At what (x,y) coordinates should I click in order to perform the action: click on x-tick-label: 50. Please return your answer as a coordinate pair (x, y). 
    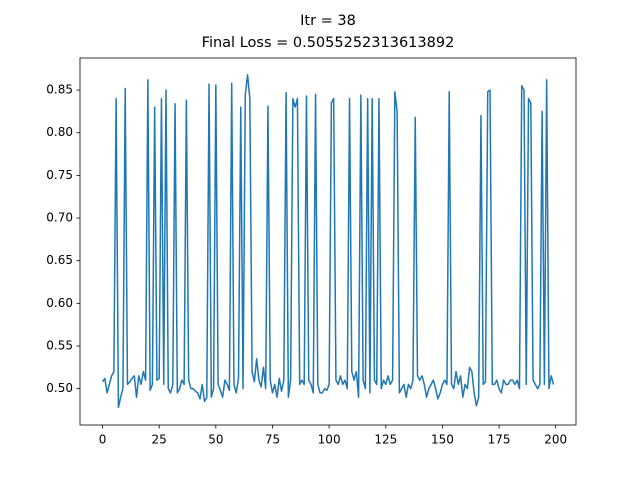
    Looking at the image, I should click on (215, 440).